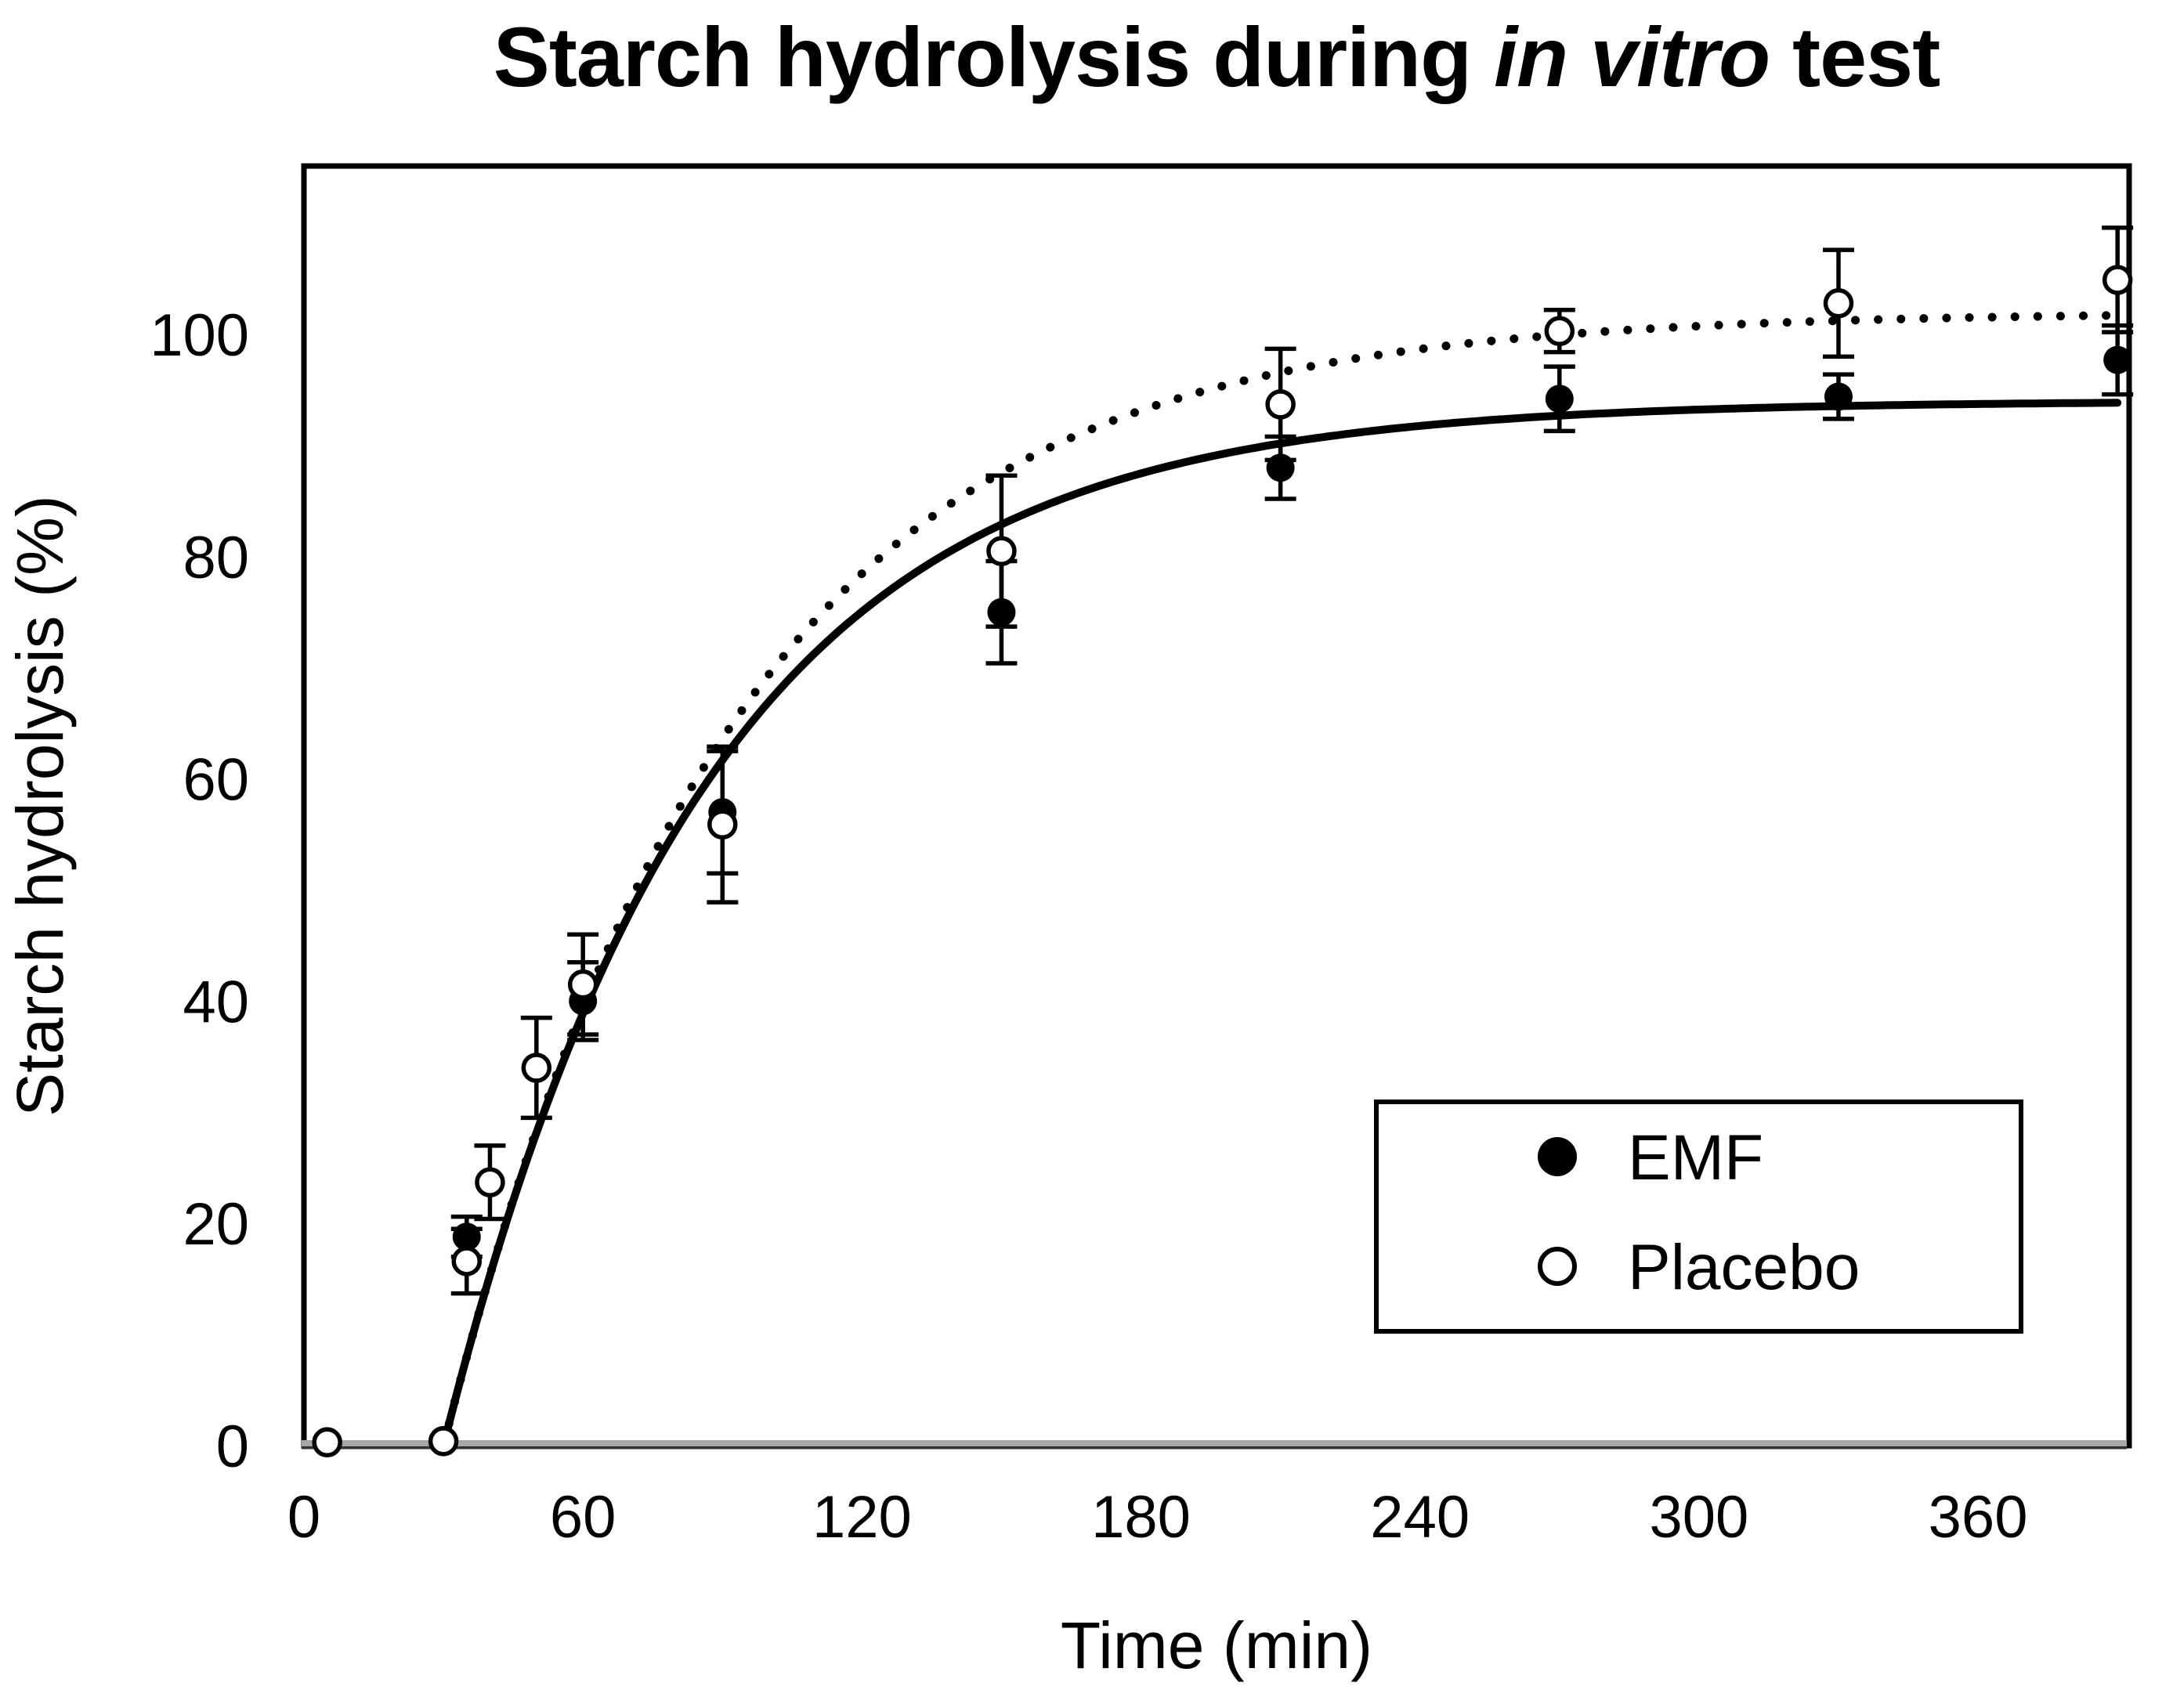 The width and height of the screenshot is (2173, 1708). I want to click on x-tick-label: 120, so click(862, 1517).